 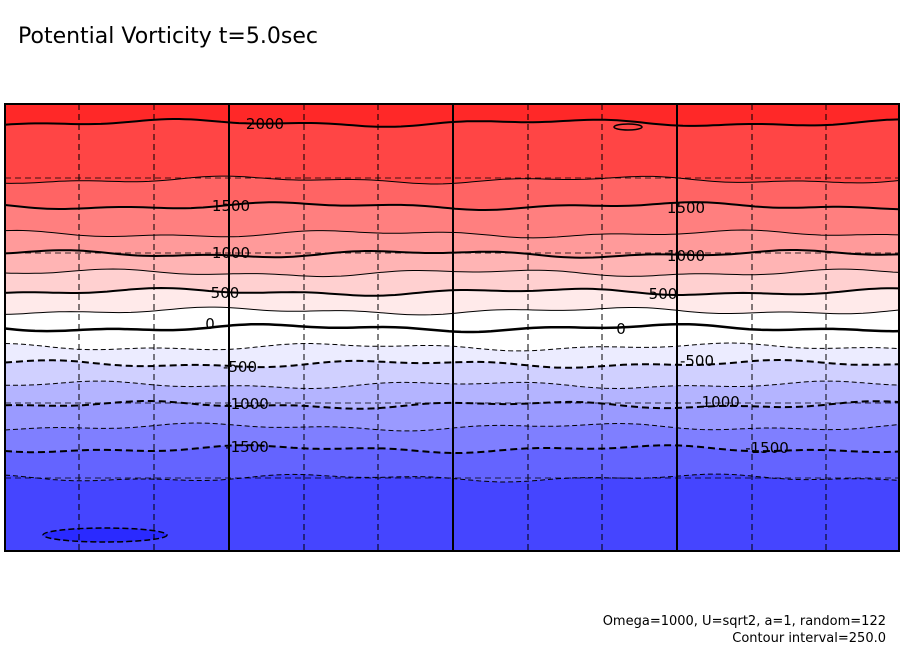 I want to click on chart-title: Potential Vorticity t=5.0sec, so click(x=168, y=36).